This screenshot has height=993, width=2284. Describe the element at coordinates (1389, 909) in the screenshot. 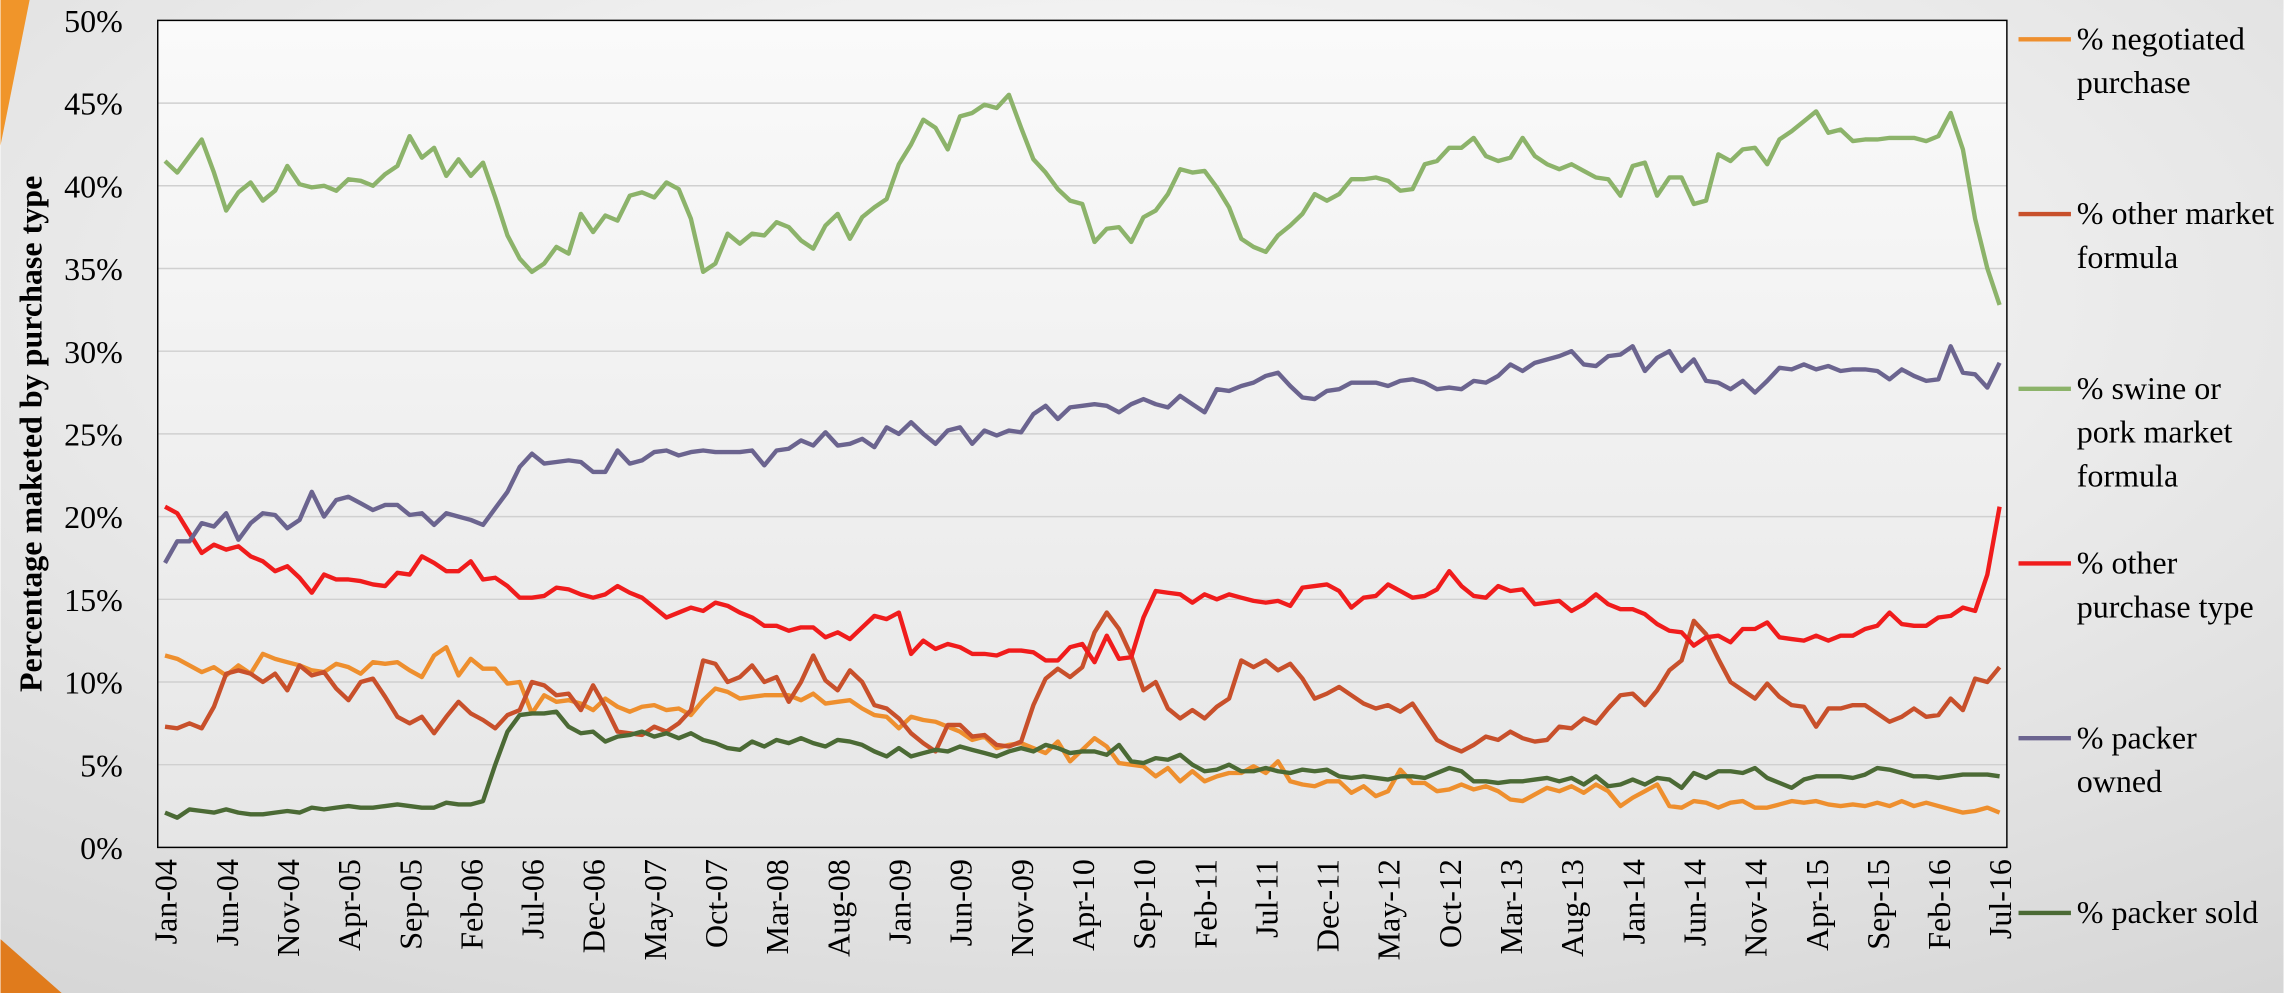

I see `x-tick-label: May-12` at that location.